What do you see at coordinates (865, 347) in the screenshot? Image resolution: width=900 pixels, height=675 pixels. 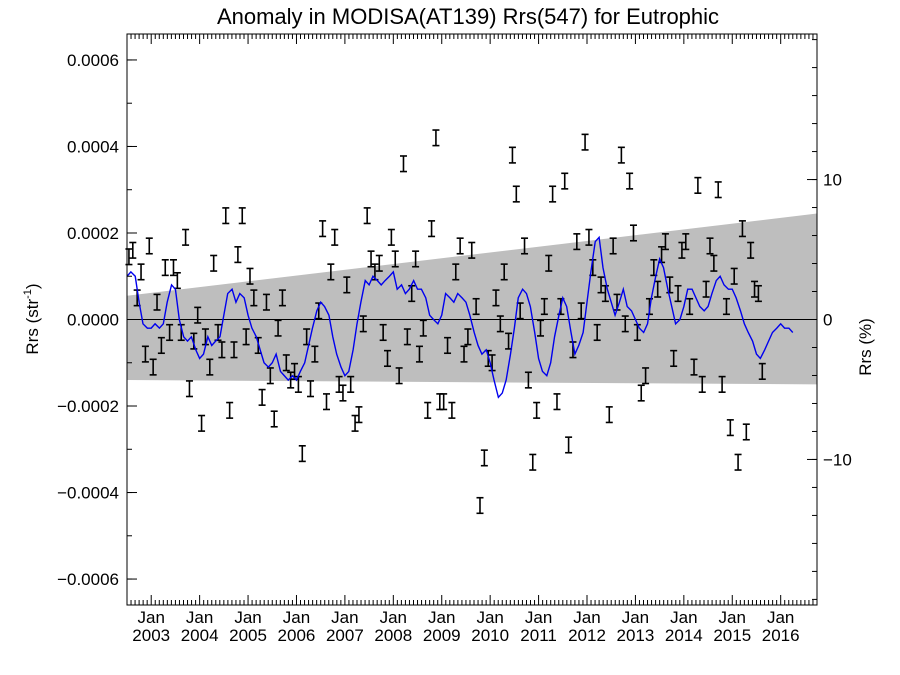 I see `y-axis-label-right: Rrs (%)` at bounding box center [865, 347].